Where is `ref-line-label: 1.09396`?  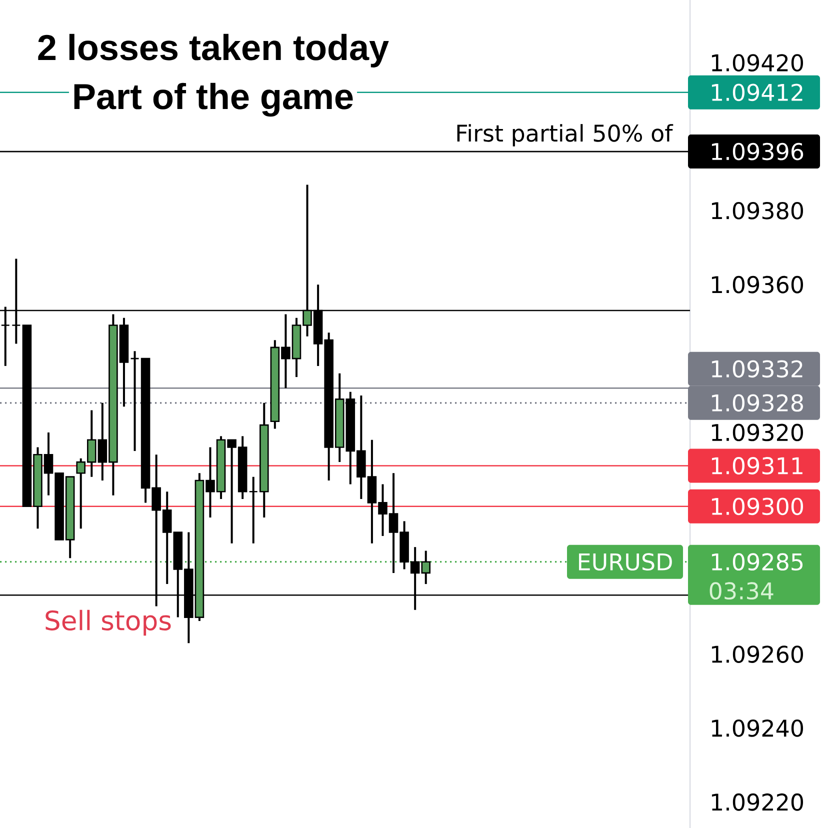
ref-line-label: 1.09396 is located at coordinates (758, 151).